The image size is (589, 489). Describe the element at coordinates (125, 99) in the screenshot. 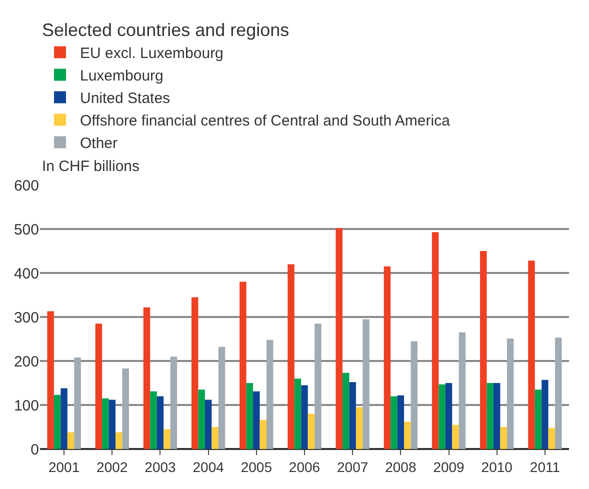

I see `legend-label: United States` at that location.